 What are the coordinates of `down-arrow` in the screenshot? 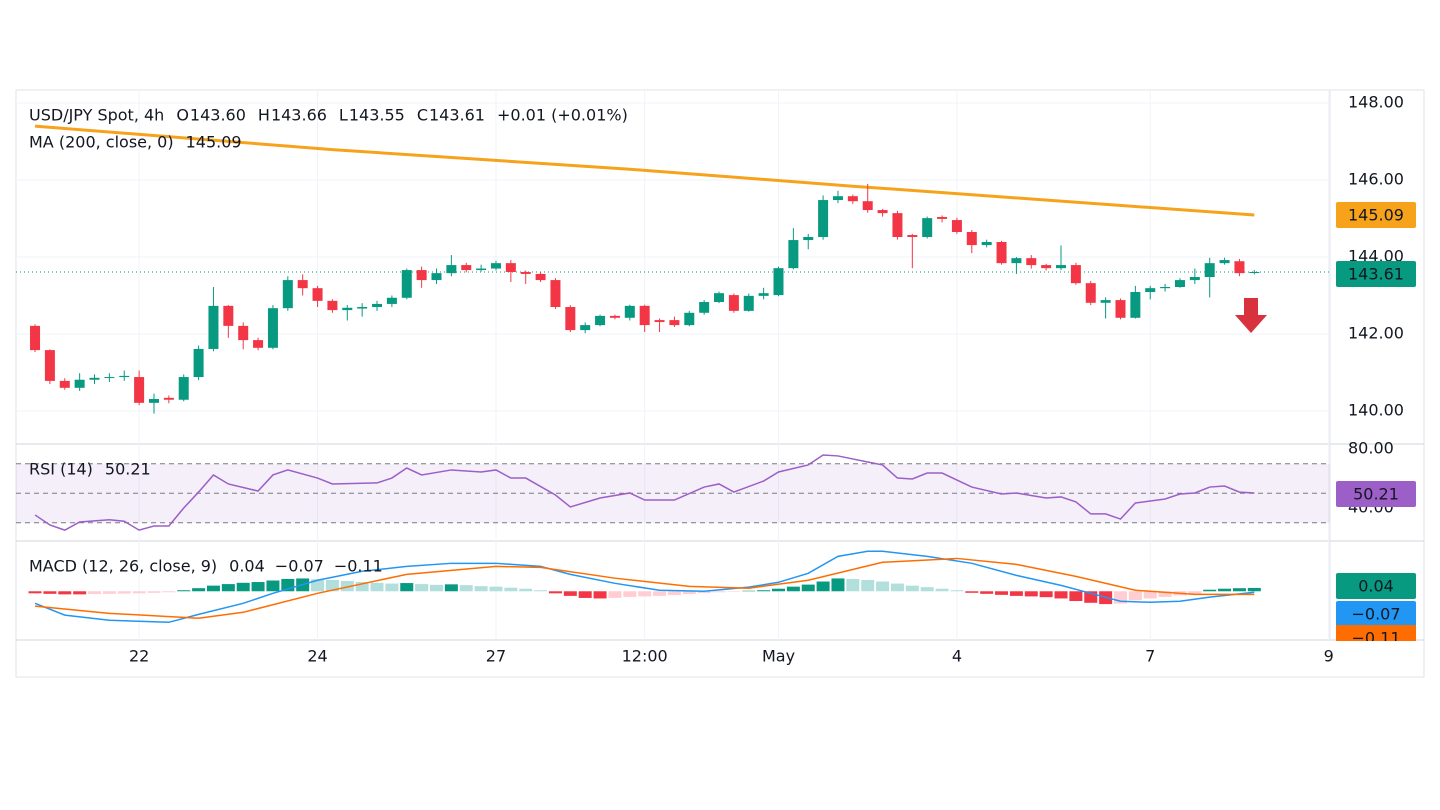 It's located at (1251, 315).